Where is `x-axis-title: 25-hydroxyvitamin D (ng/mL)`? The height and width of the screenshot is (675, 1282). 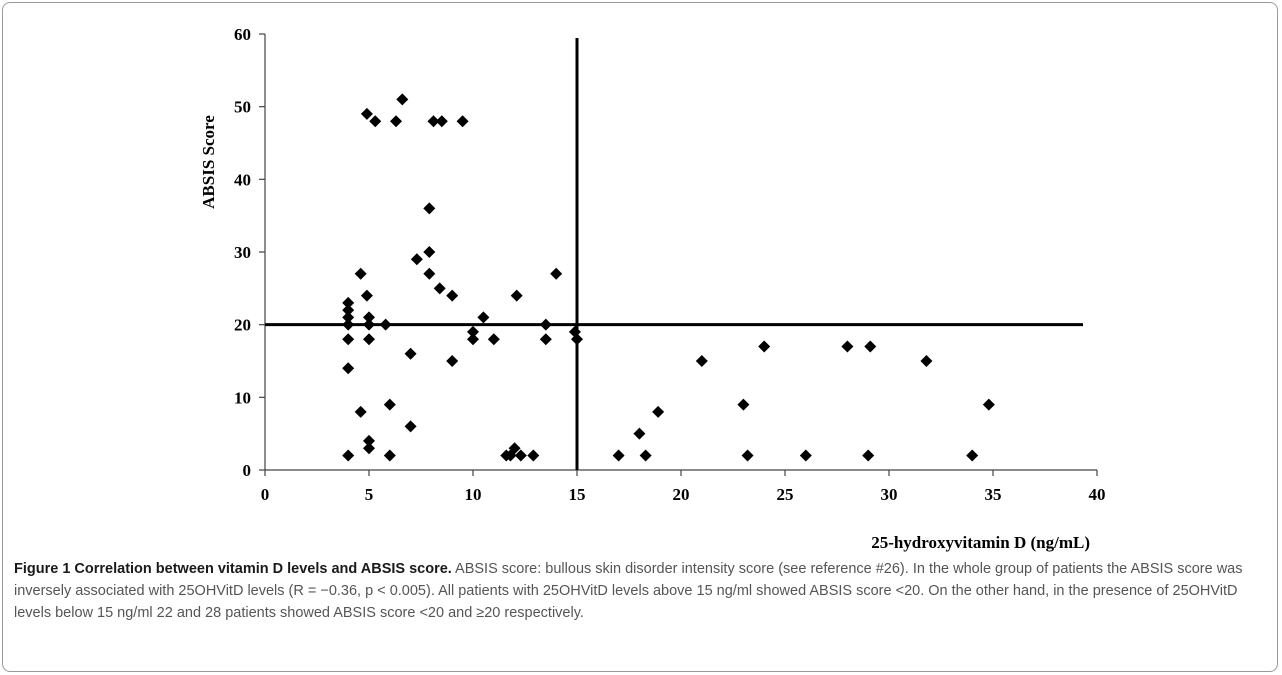
x-axis-title: 25-hydroxyvitamin D (ng/mL) is located at coordinates (980, 542).